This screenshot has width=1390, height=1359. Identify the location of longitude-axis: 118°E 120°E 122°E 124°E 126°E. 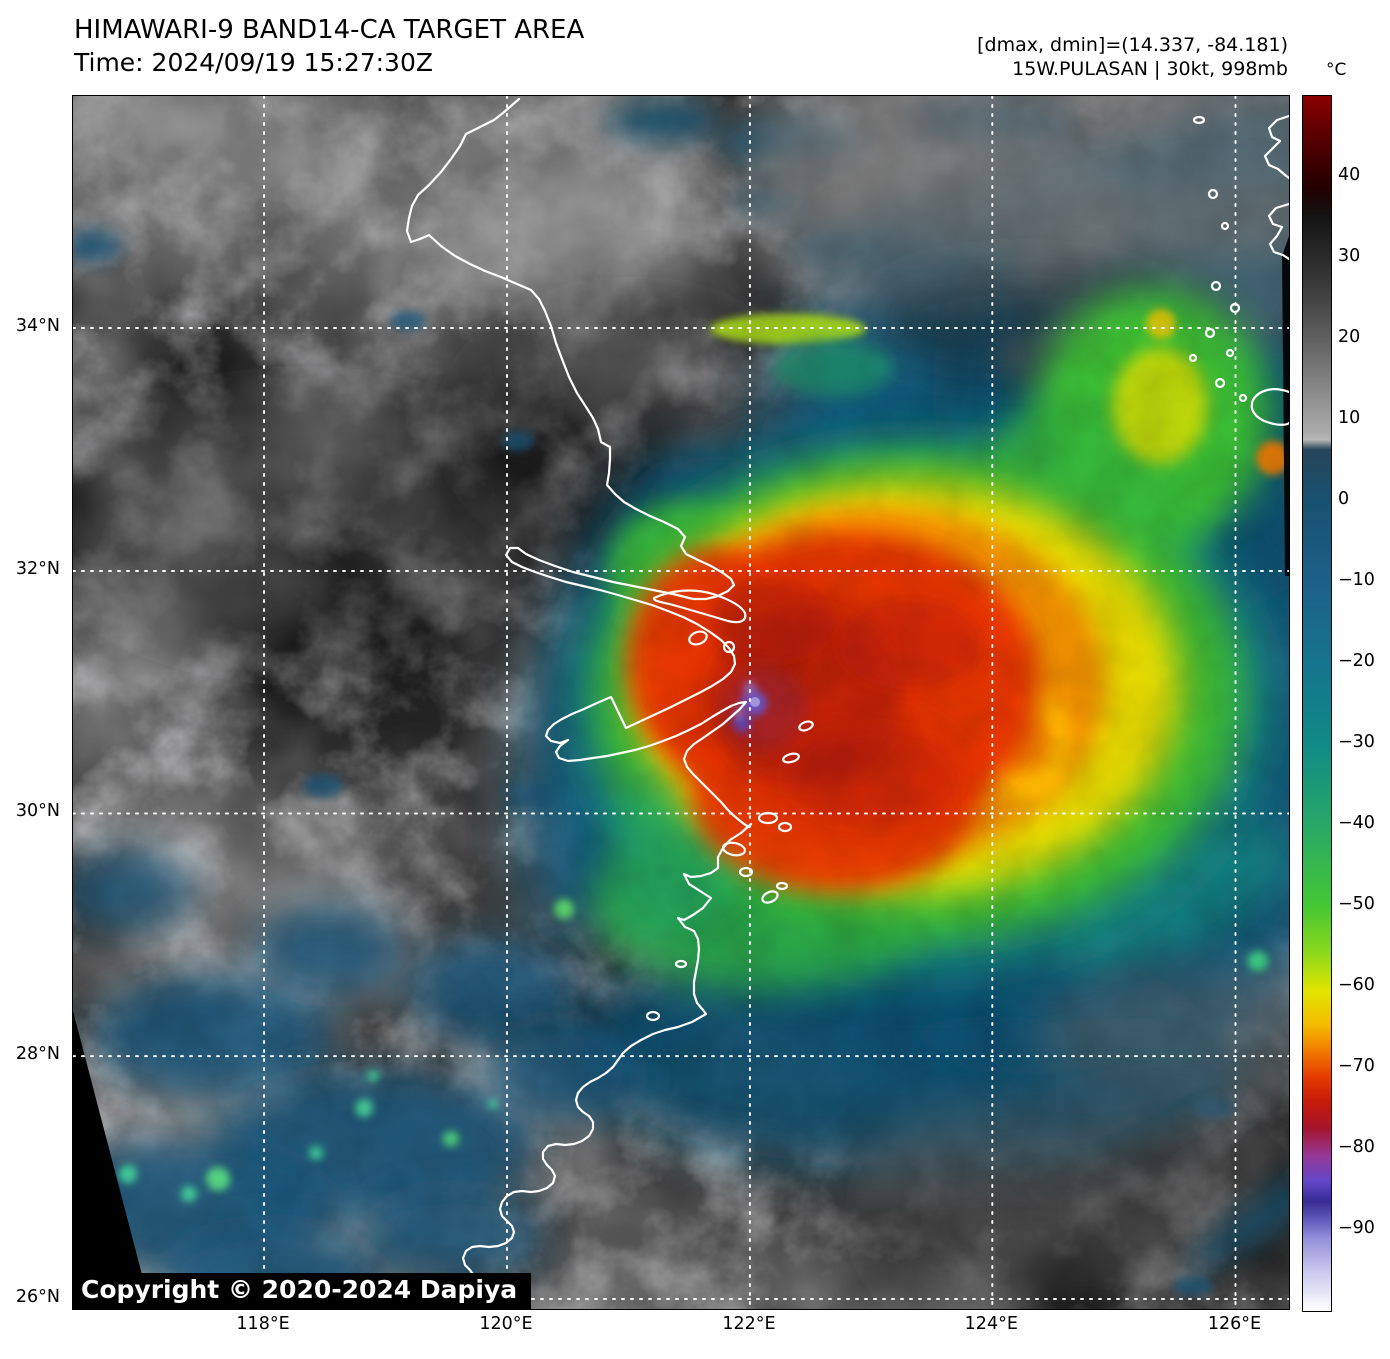
(680, 1329).